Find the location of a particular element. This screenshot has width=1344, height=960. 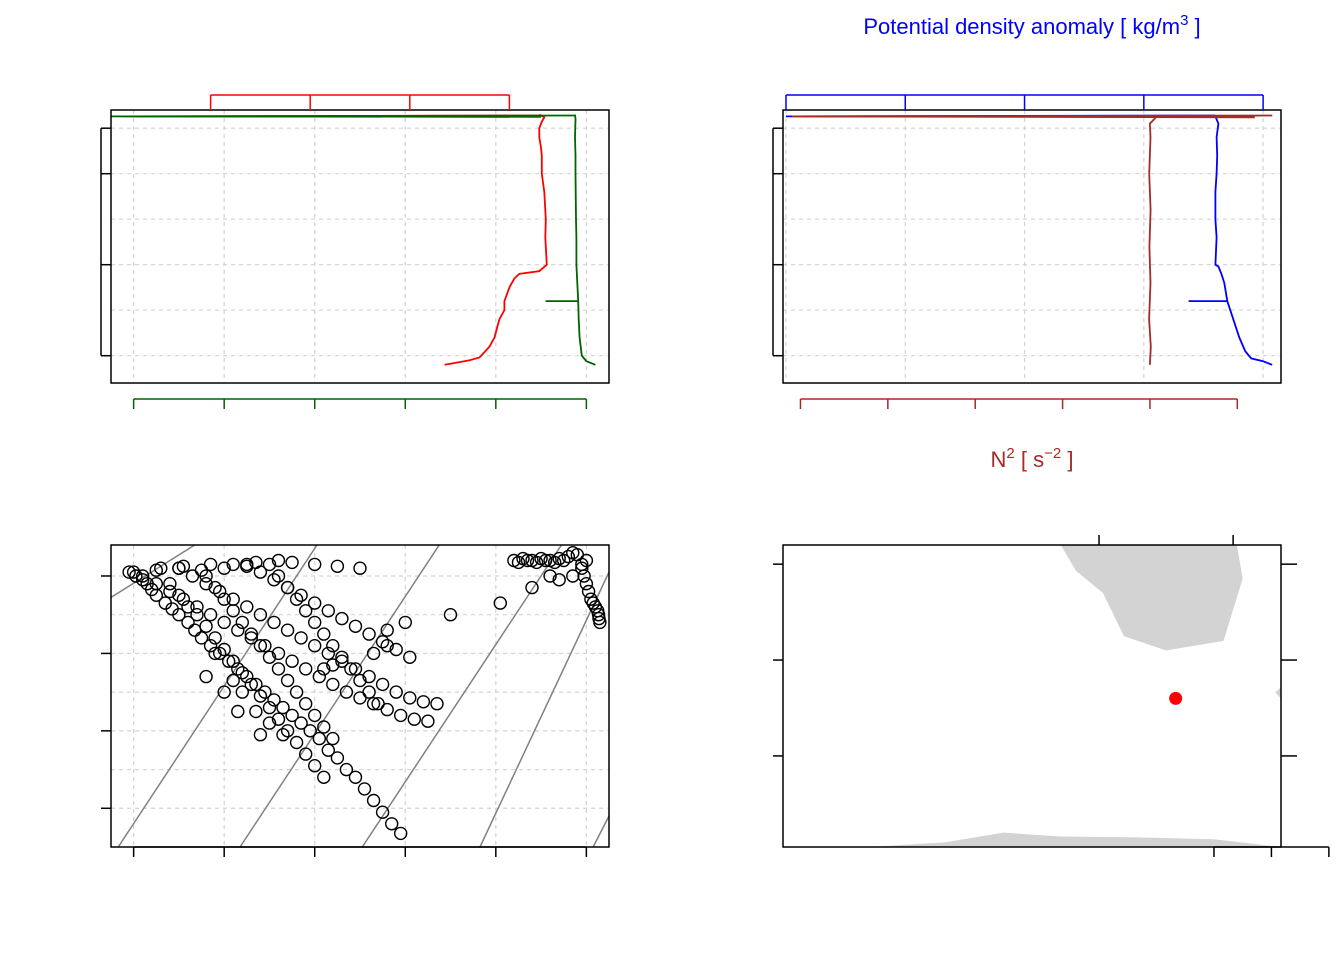

density-line is located at coordinates (1243, 241).